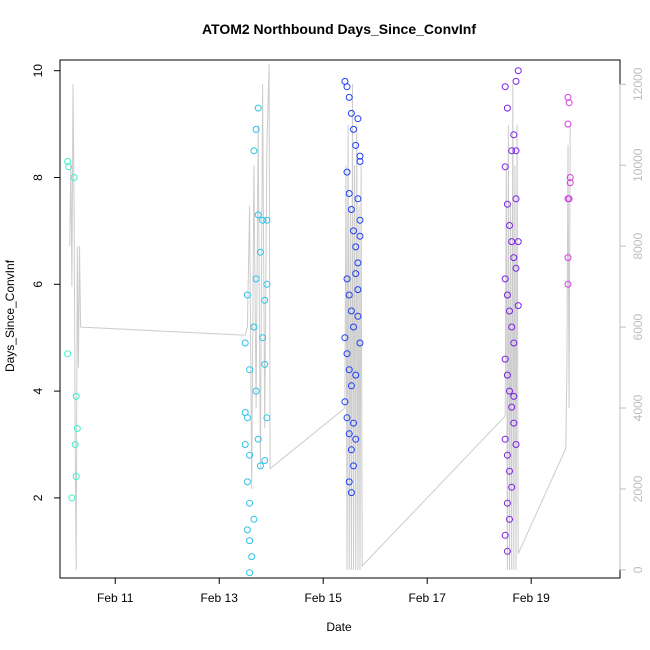 The height and width of the screenshot is (650, 650). Describe the element at coordinates (638, 569) in the screenshot. I see `y-right-tick-label-0: 0` at that location.